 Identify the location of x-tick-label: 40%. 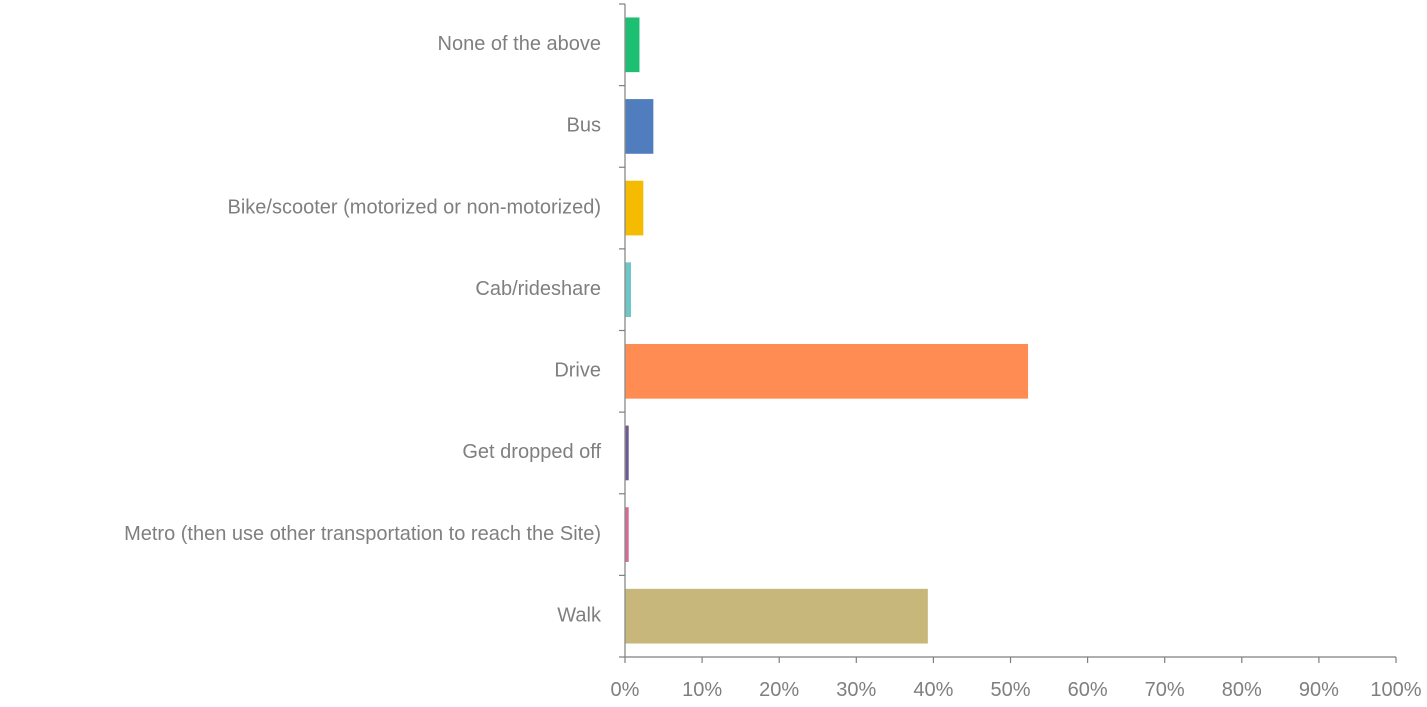
(933, 690).